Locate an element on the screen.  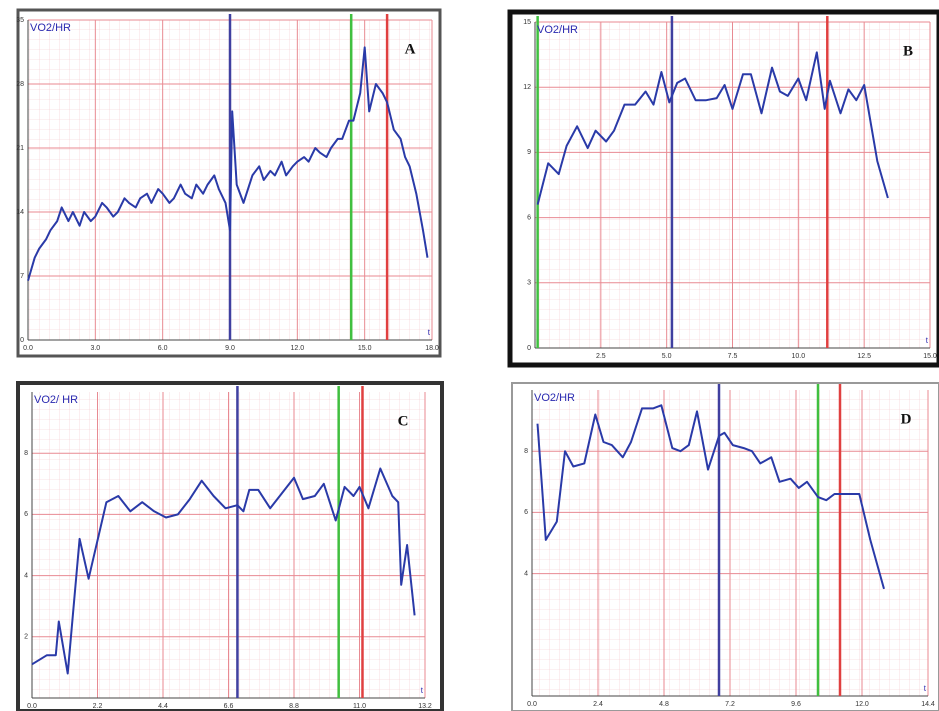
y-tick-label: 3 is located at coordinates (529, 283).